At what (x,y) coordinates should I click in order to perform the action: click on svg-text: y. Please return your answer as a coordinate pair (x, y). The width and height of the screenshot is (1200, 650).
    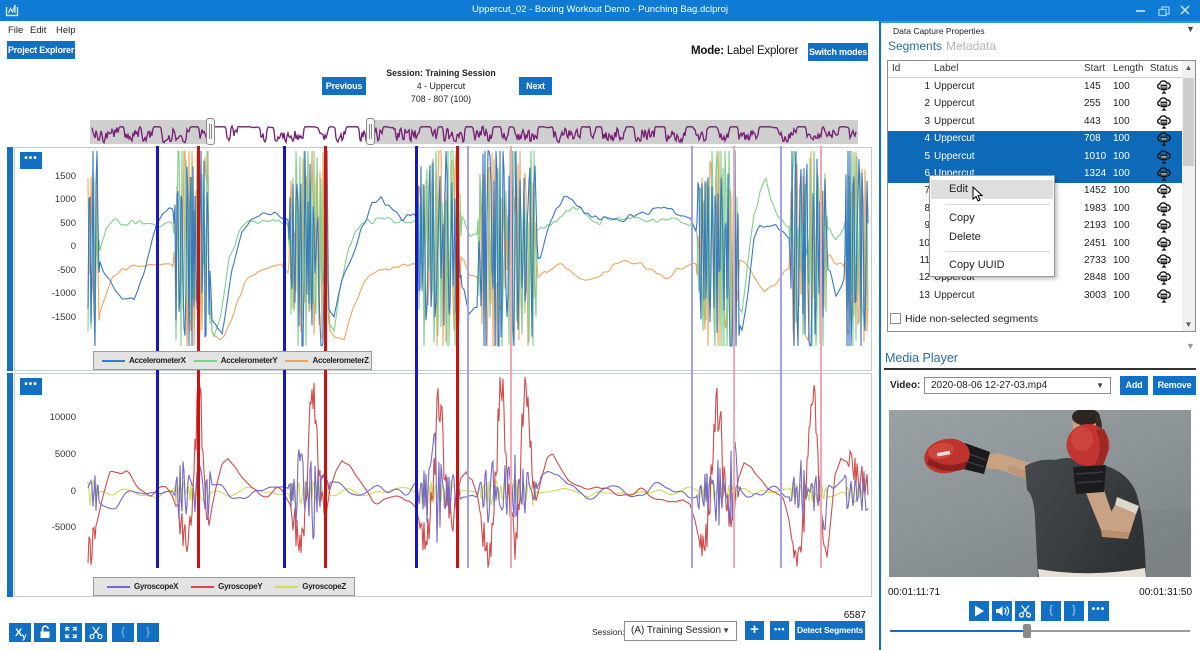
    Looking at the image, I should click on (24, 636).